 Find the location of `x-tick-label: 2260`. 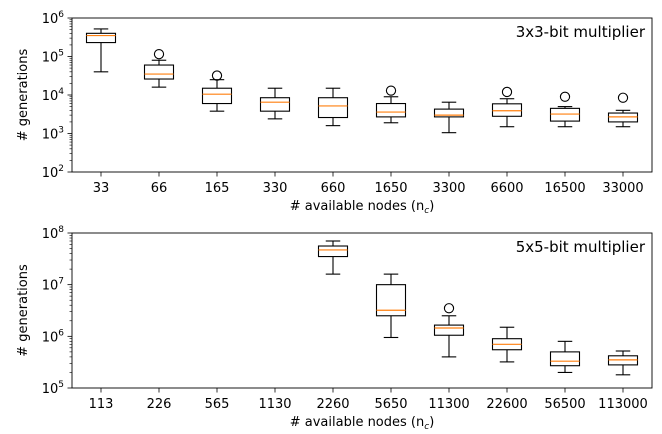

x-tick-label: 2260 is located at coordinates (332, 404).